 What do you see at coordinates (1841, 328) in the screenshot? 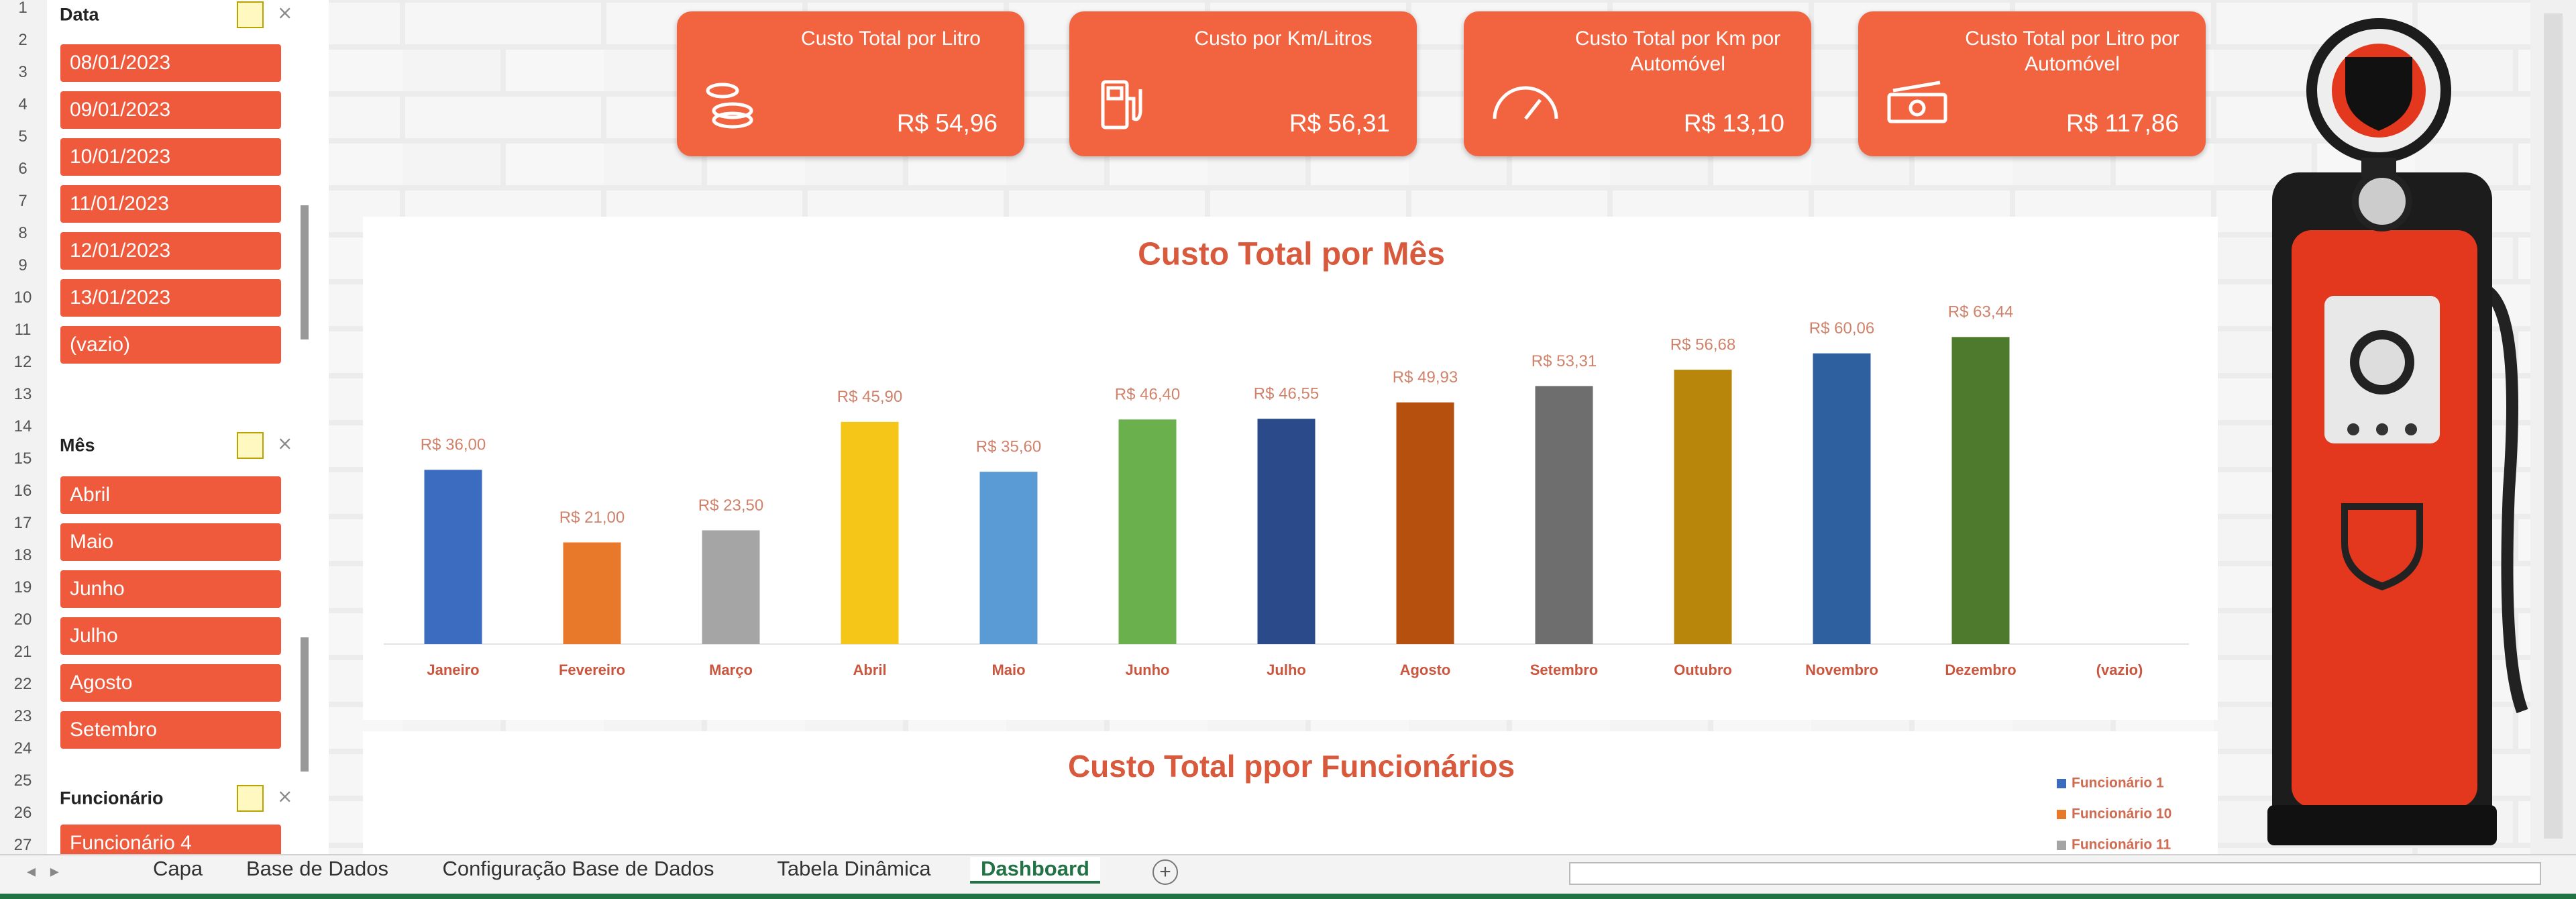
I see `data-label: R$ 60,06` at bounding box center [1841, 328].